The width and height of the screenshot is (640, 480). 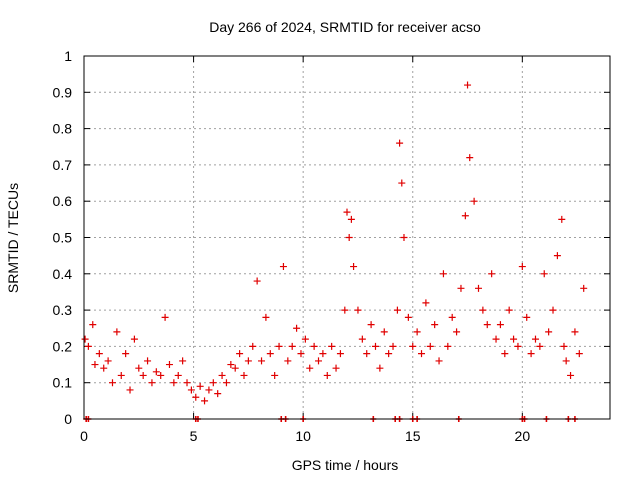 I want to click on x-tick-label: 5, so click(x=194, y=436).